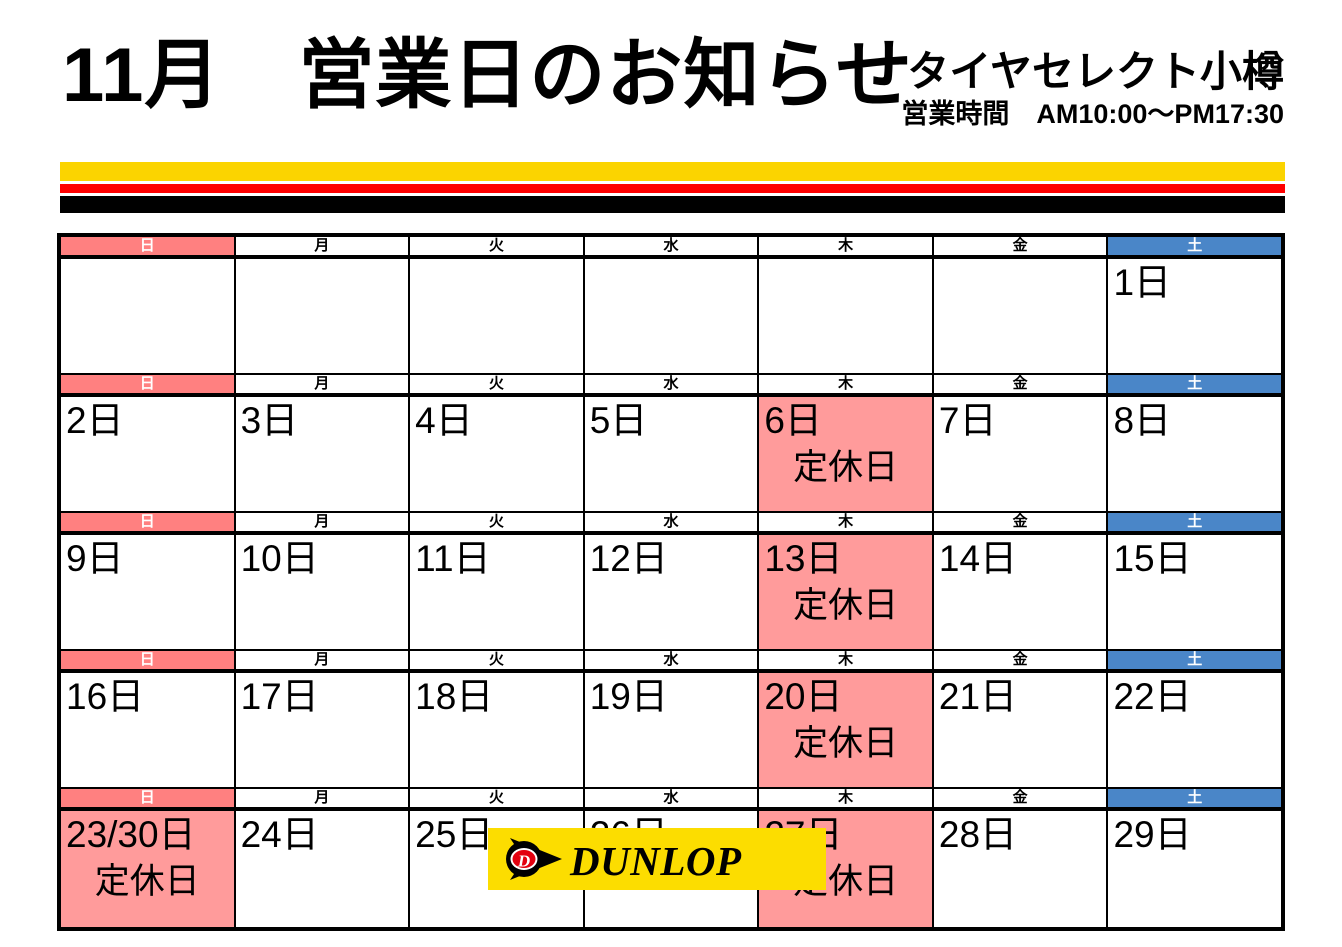 Image resolution: width=1342 pixels, height=947 pixels. I want to click on calendar-day-cell: 14日, so click(1021, 592).